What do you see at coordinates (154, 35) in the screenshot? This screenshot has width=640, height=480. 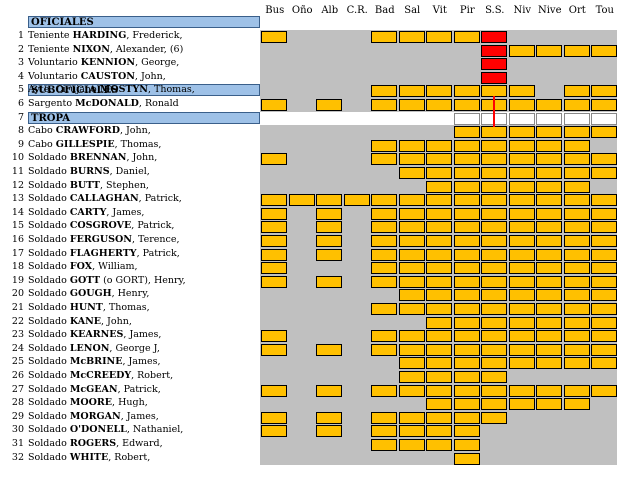 I see `given-name-label: , Frederick,` at bounding box center [154, 35].